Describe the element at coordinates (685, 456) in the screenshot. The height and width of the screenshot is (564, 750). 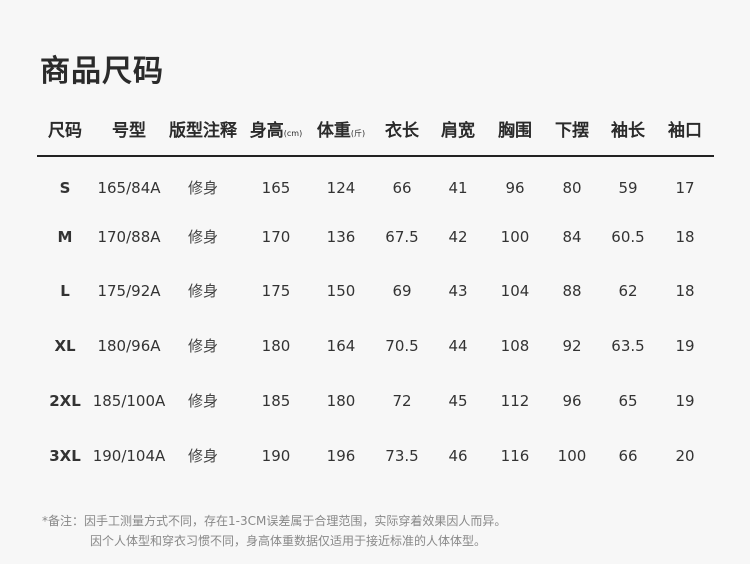
I see `table-cell: 20` at that location.